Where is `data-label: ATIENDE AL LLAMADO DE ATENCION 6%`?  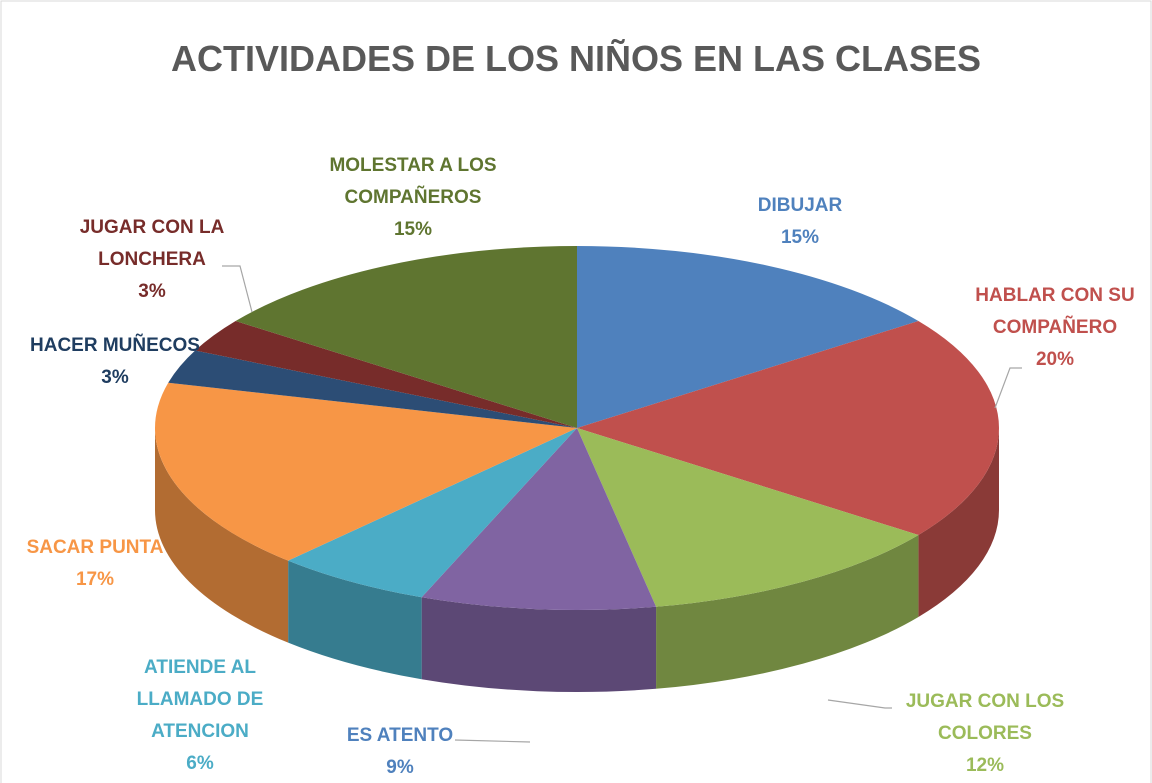
data-label: ATIENDE AL LLAMADO DE ATENCION 6% is located at coordinates (200, 716).